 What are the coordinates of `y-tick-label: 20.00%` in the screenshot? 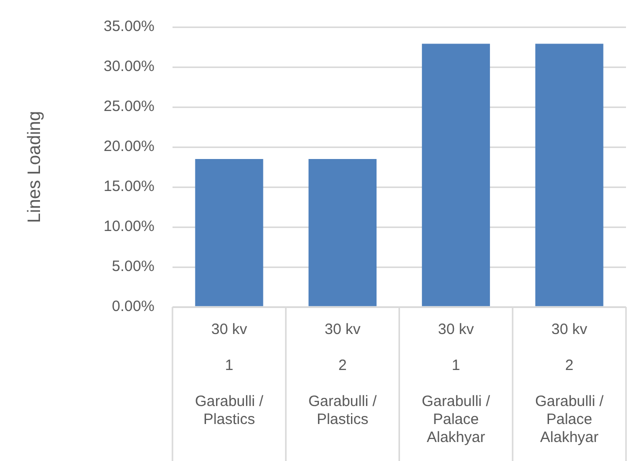 It's located at (129, 147).